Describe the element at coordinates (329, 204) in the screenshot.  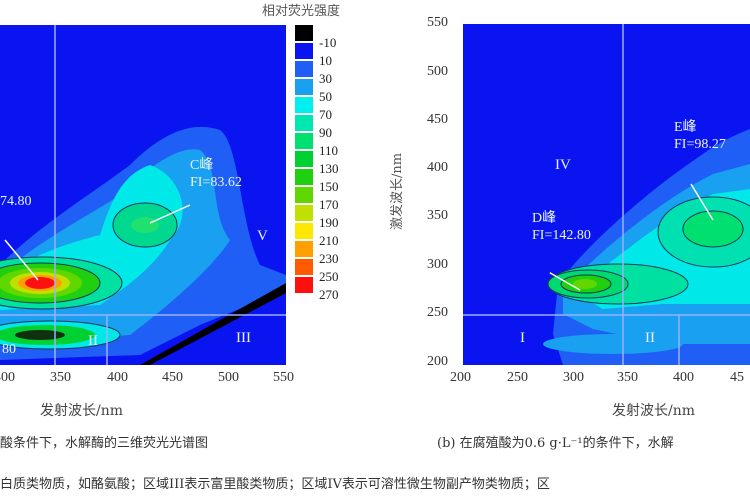
I see `colorbar-label: 170` at that location.